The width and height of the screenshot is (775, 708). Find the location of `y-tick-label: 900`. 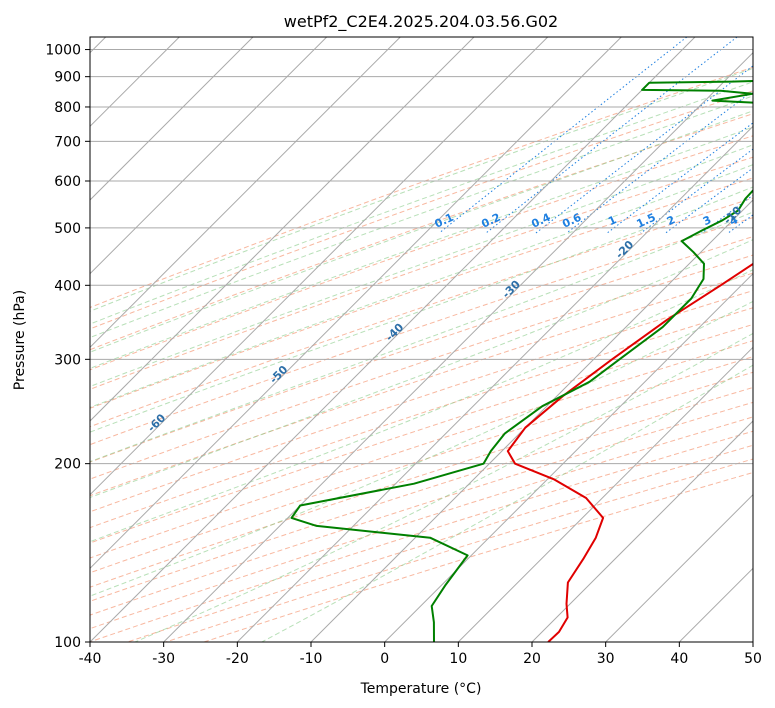

y-tick-label: 900 is located at coordinates (67, 78).